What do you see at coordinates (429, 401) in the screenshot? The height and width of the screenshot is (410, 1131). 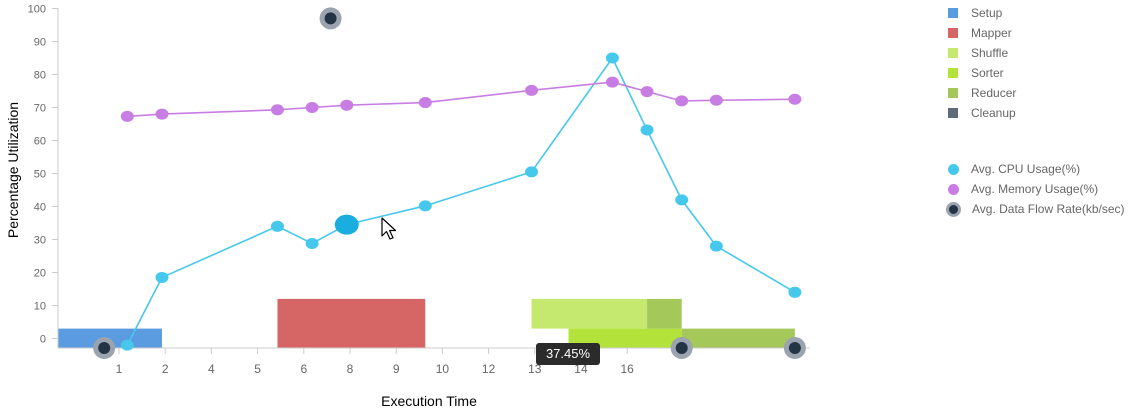 I see `x-axis-label: Execution Time` at bounding box center [429, 401].